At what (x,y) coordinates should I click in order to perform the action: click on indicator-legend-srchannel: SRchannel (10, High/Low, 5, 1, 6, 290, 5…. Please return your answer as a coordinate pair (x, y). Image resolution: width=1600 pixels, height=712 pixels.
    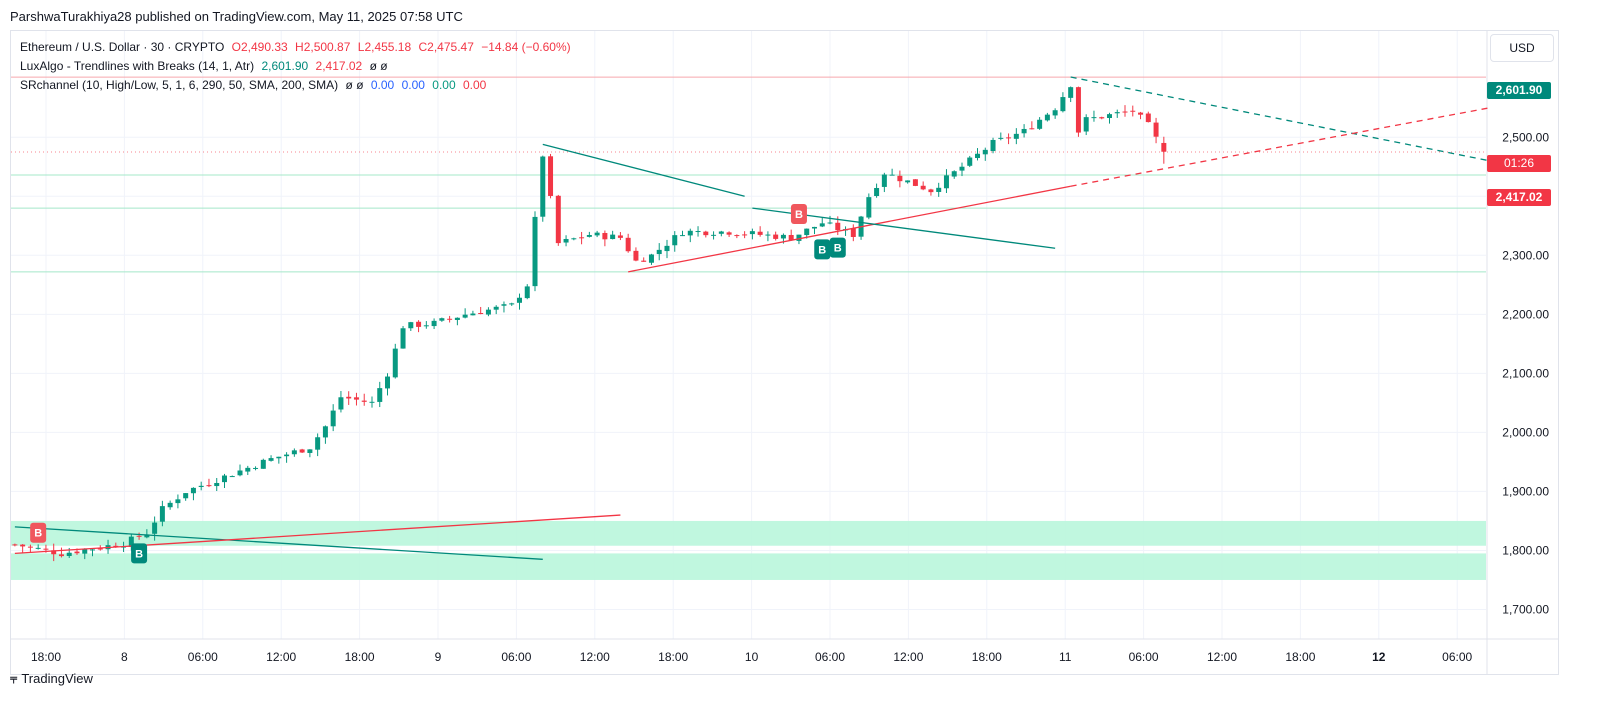
    Looking at the image, I should click on (255, 85).